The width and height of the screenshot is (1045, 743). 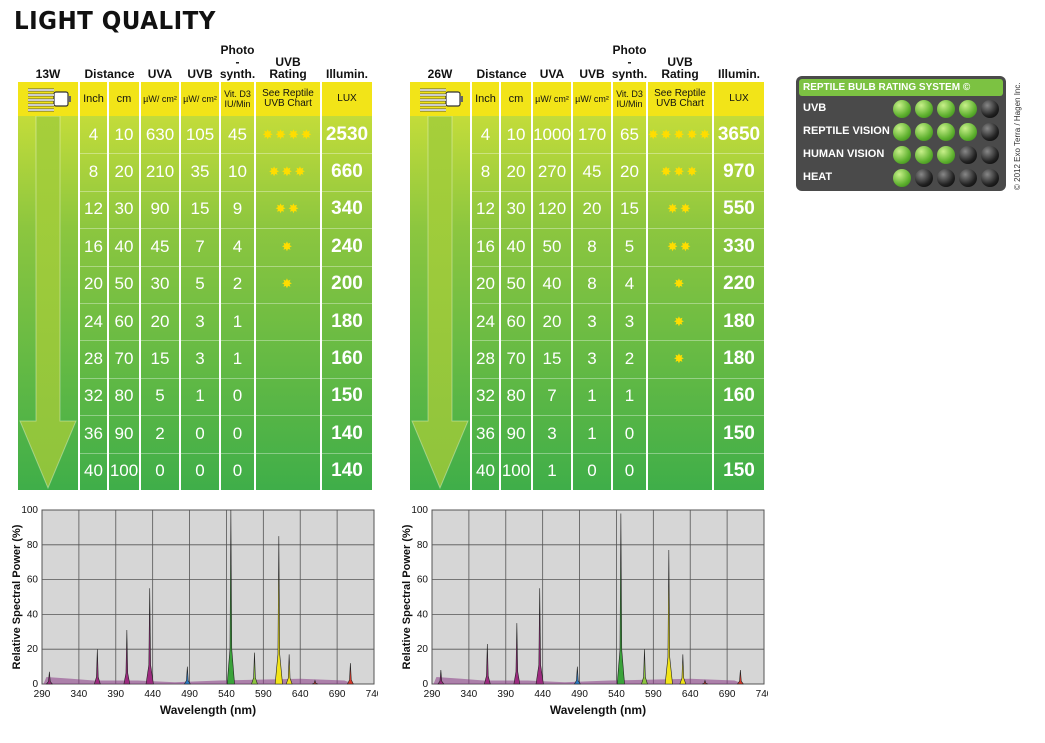 I want to click on cell-uvb: 3, so click(x=592, y=359).